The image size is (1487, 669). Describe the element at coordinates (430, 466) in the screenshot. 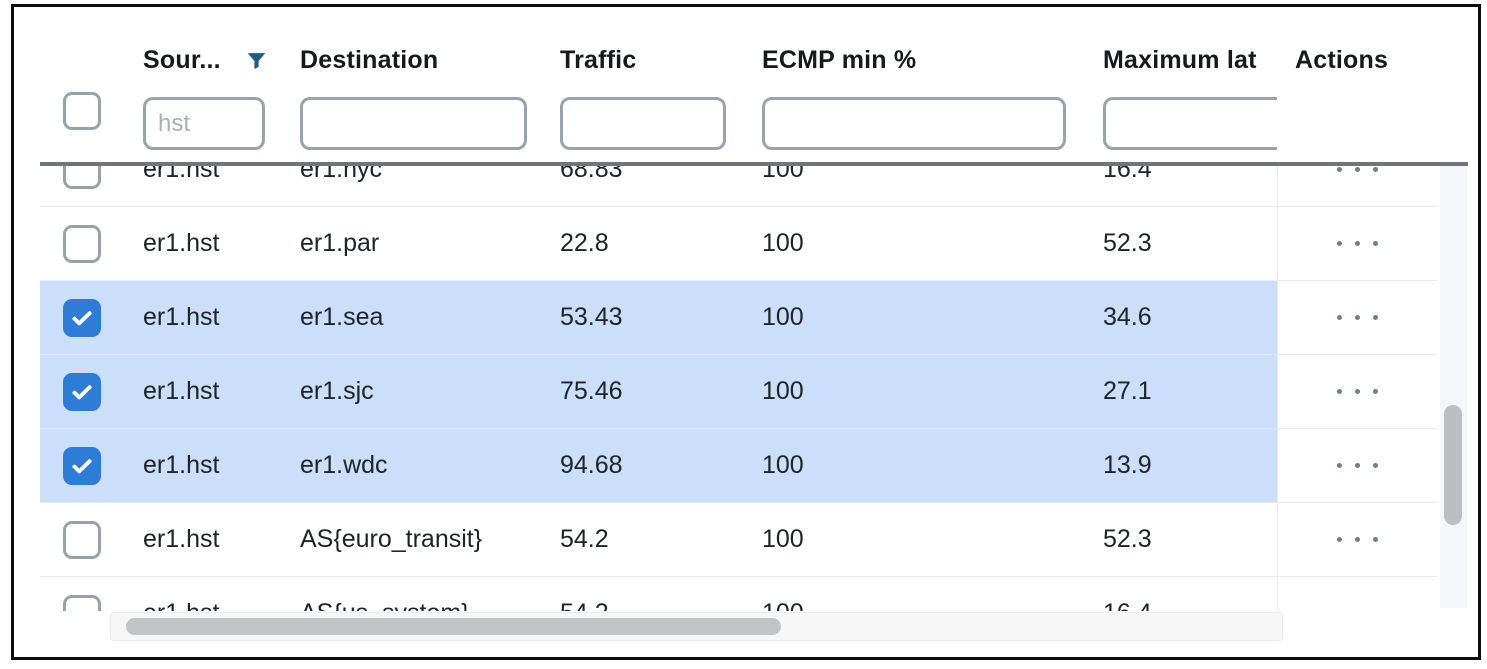

I see `destination-cell: er1.wdc` at that location.